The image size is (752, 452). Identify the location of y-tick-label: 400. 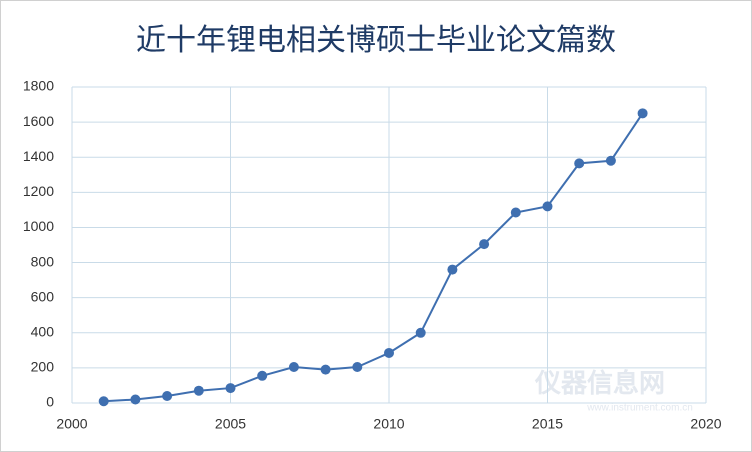
(43, 331).